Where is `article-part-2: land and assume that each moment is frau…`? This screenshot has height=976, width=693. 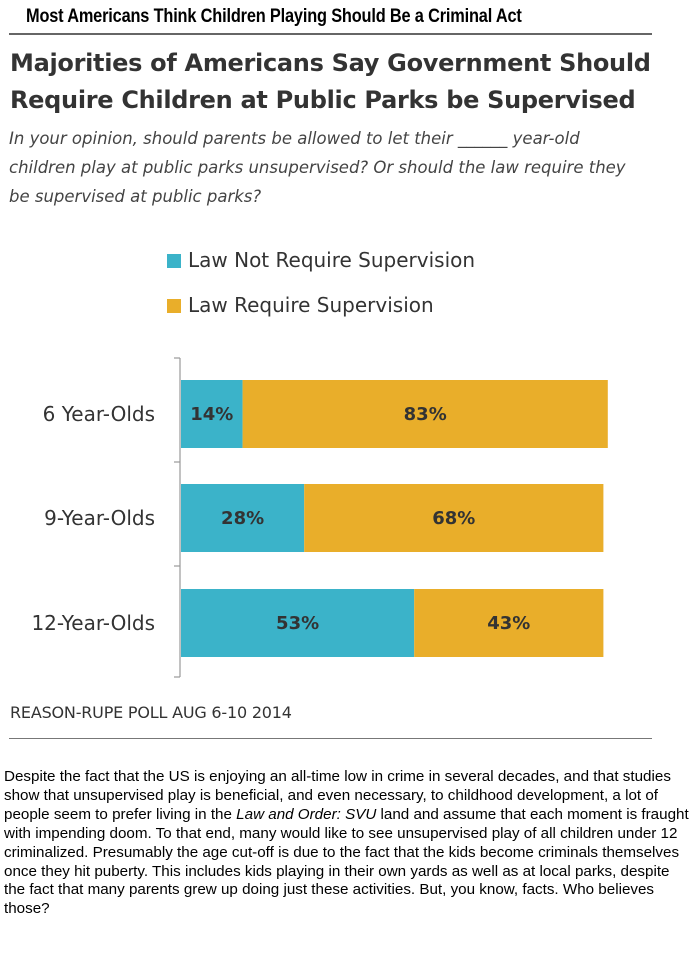 article-part-2: land and assume that each moment is frau… is located at coordinates (346, 861).